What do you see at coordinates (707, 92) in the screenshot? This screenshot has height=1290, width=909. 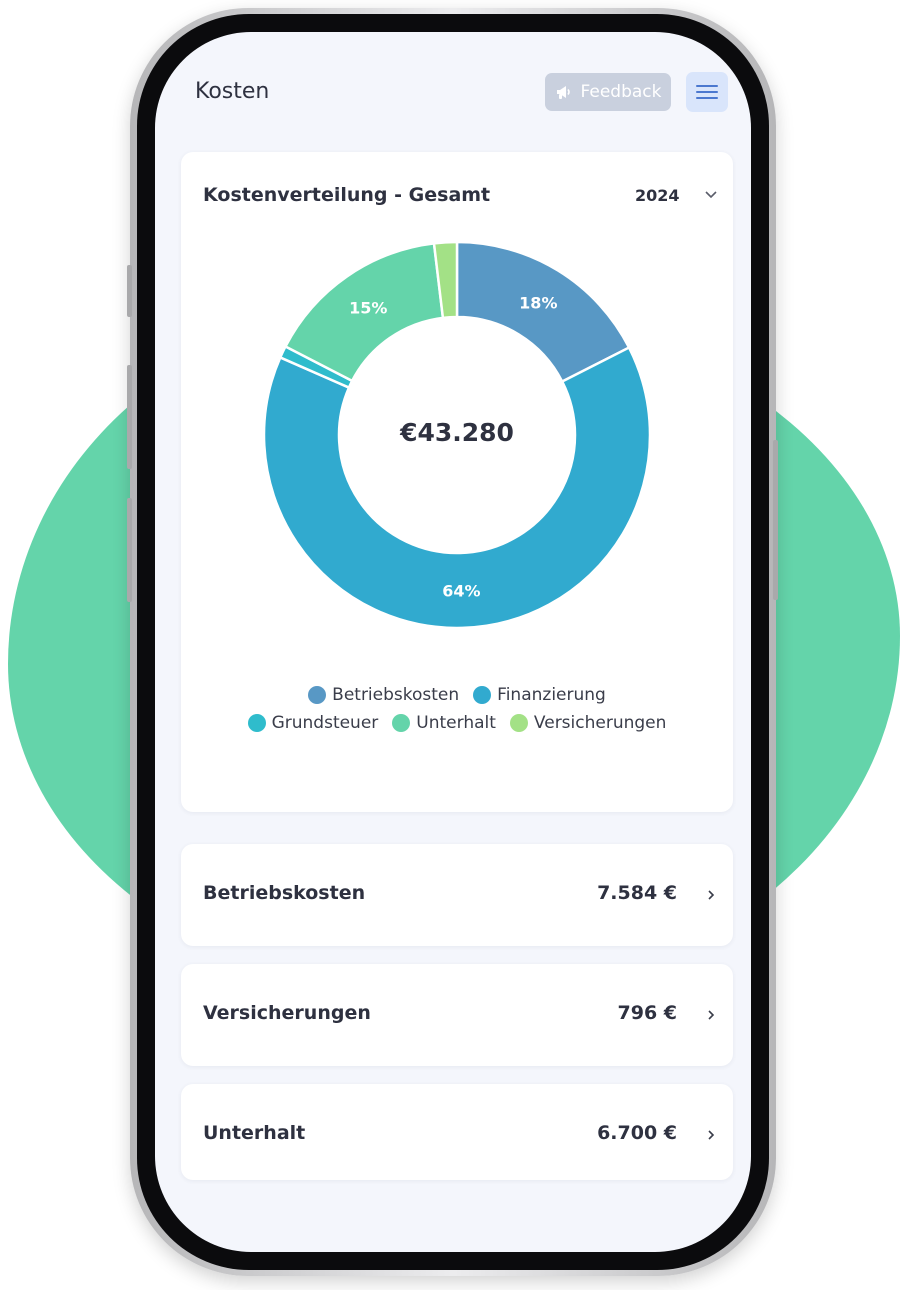 I see `menu-button` at bounding box center [707, 92].